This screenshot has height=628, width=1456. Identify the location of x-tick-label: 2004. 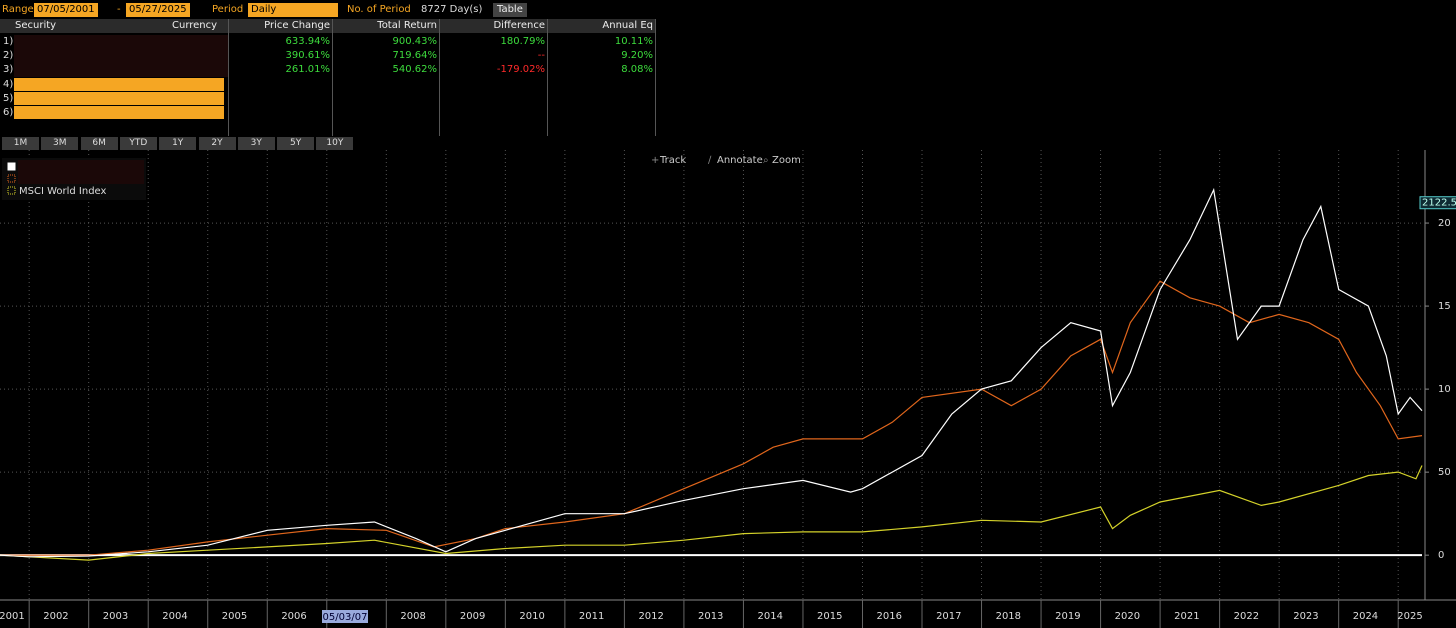
(174, 616).